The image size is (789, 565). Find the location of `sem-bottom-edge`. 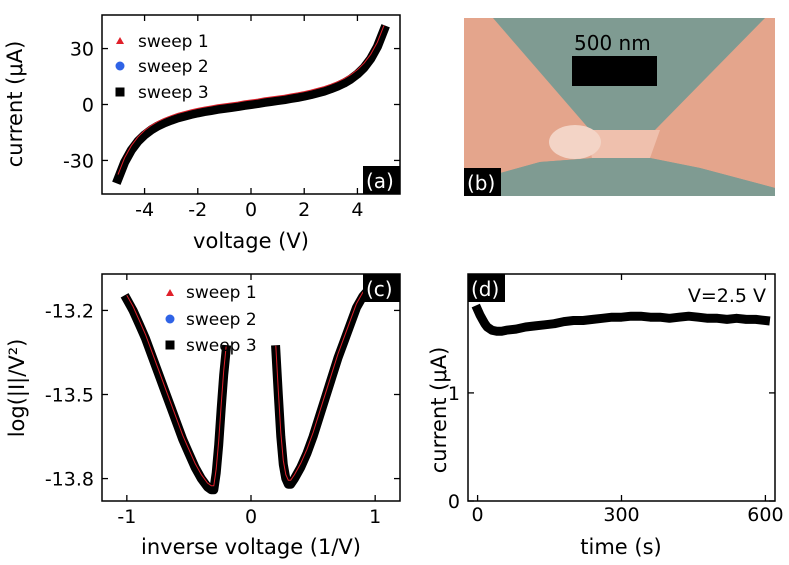

sem-bottom-edge is located at coordinates (619, 177).